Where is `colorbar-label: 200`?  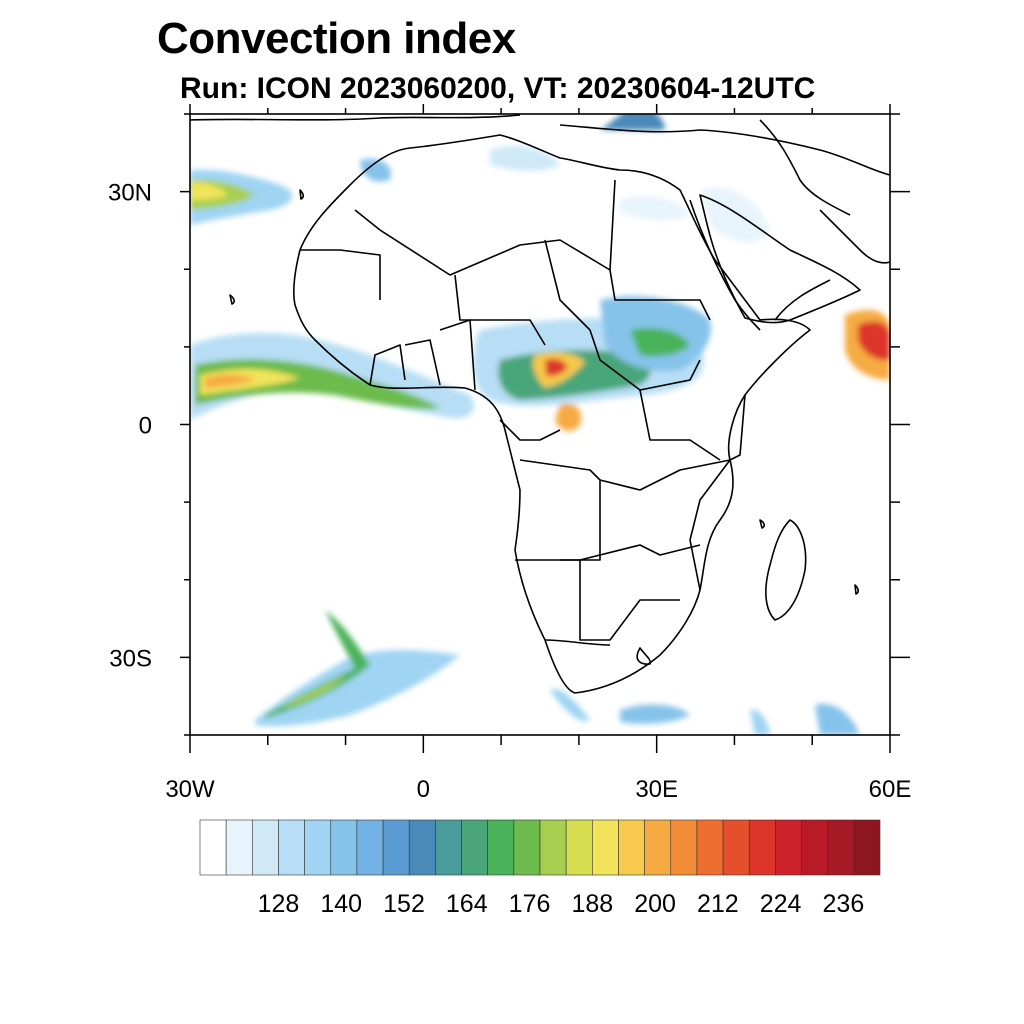 colorbar-label: 200 is located at coordinates (655, 904).